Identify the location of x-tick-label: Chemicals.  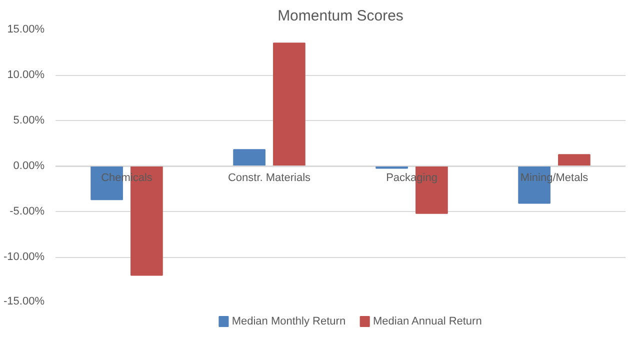
(127, 178).